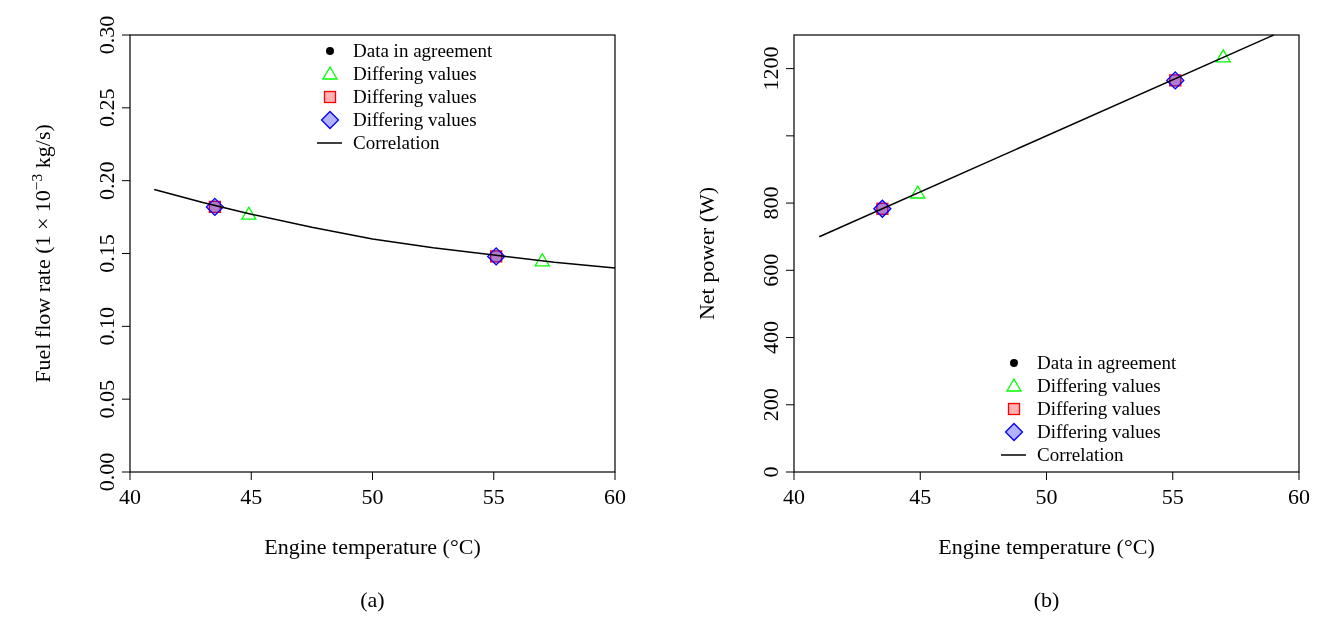  What do you see at coordinates (770, 270) in the screenshot?
I see `y-tick-label: 600` at bounding box center [770, 270].